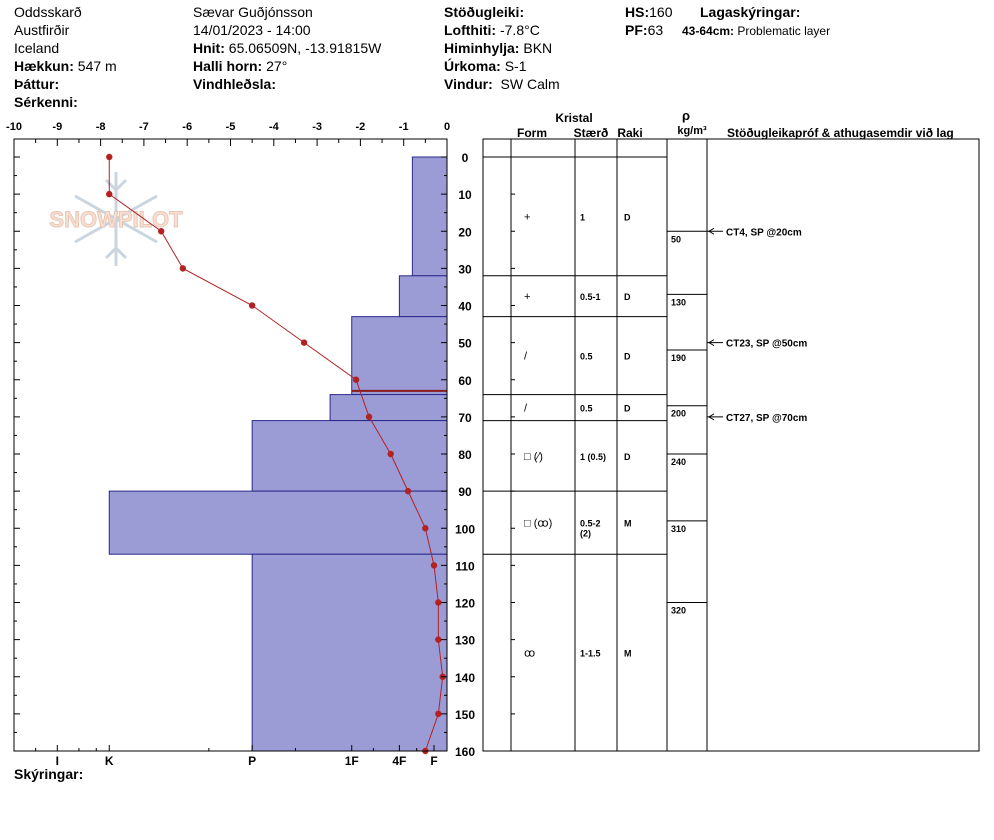  What do you see at coordinates (538, 524) in the screenshot?
I see `layer-form: □ (ꝏ)` at bounding box center [538, 524].